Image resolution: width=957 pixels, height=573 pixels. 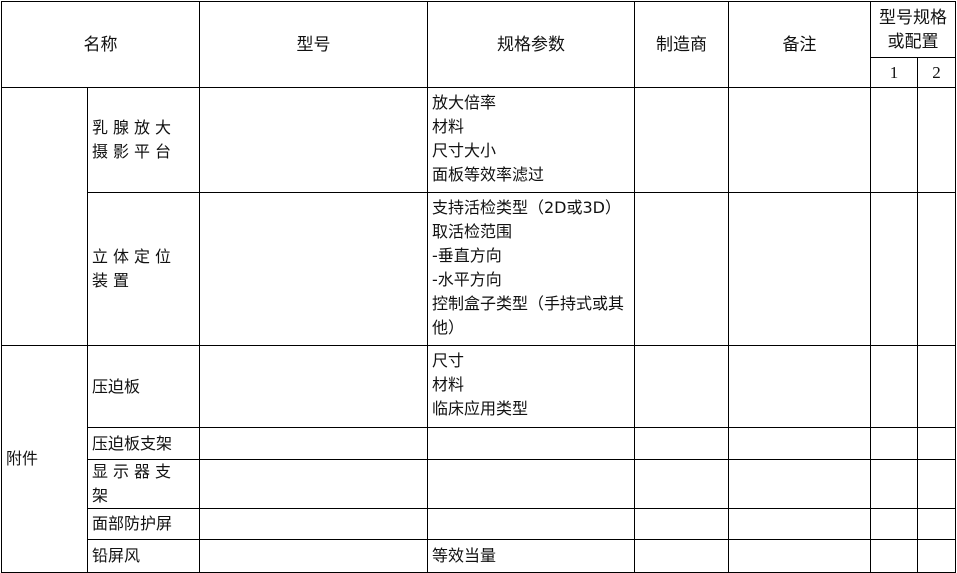 I want to click on table-row: 铅屏风 等效当量, so click(x=479, y=556).